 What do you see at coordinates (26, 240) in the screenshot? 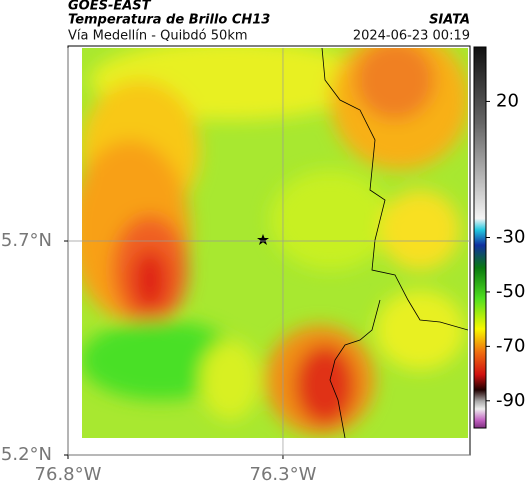
I see `y-tick-label: 5.7°N` at bounding box center [26, 240].